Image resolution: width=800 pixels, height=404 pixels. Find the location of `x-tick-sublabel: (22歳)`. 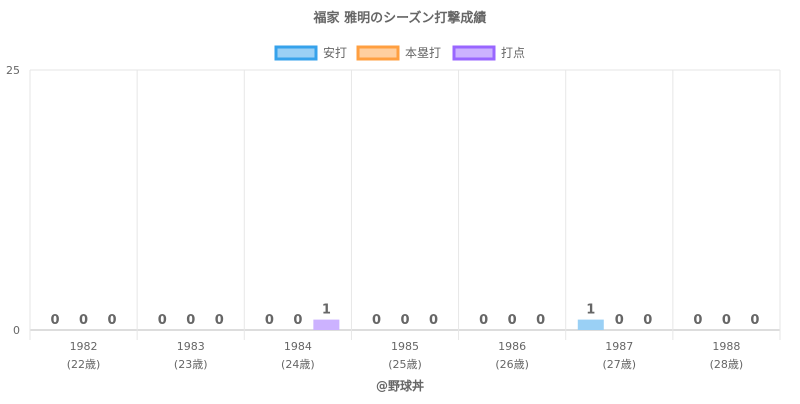

x-tick-sublabel: (22歳) is located at coordinates (84, 364).